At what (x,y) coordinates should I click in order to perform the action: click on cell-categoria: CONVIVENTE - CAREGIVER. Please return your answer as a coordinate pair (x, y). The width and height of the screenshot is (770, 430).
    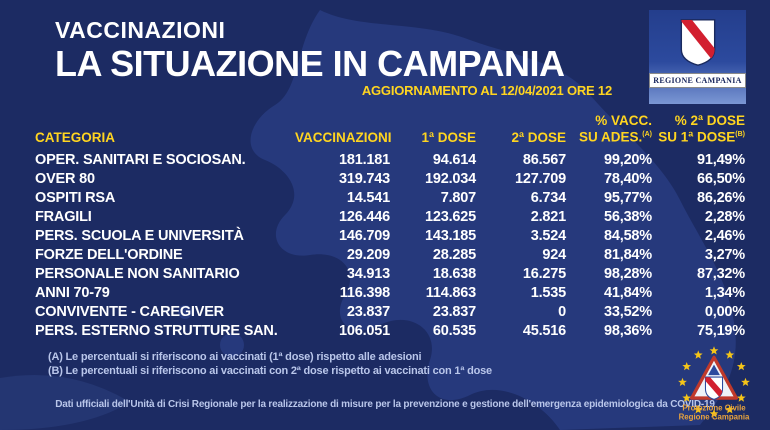
    Looking at the image, I should click on (129, 311).